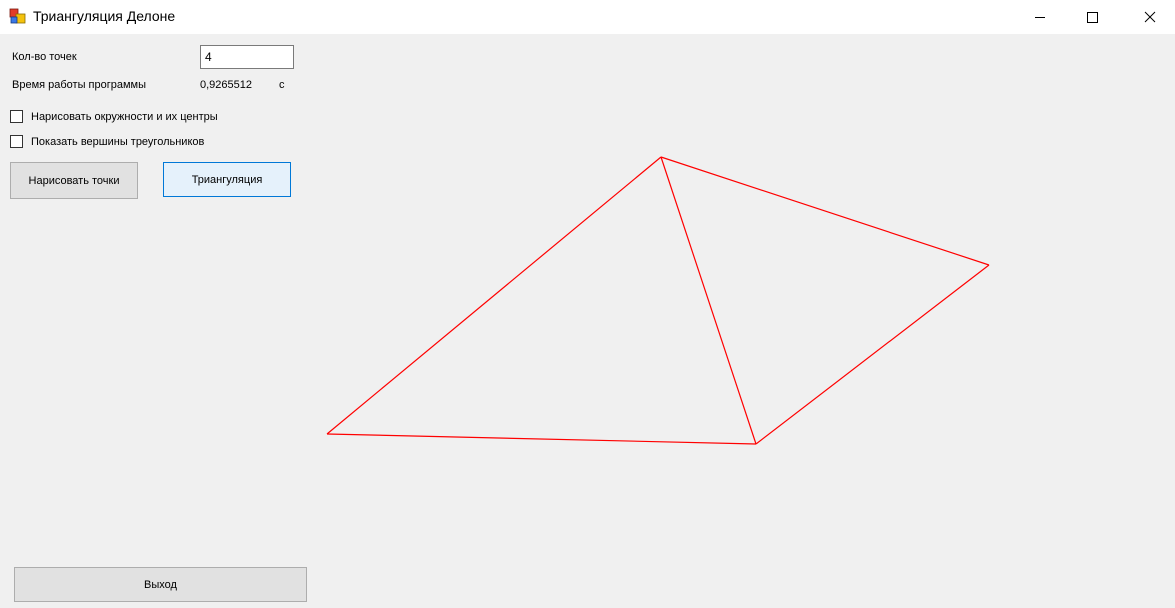  Describe the element at coordinates (587, 17) in the screenshot. I see `title-bar: Триангуляция Делоне` at that location.